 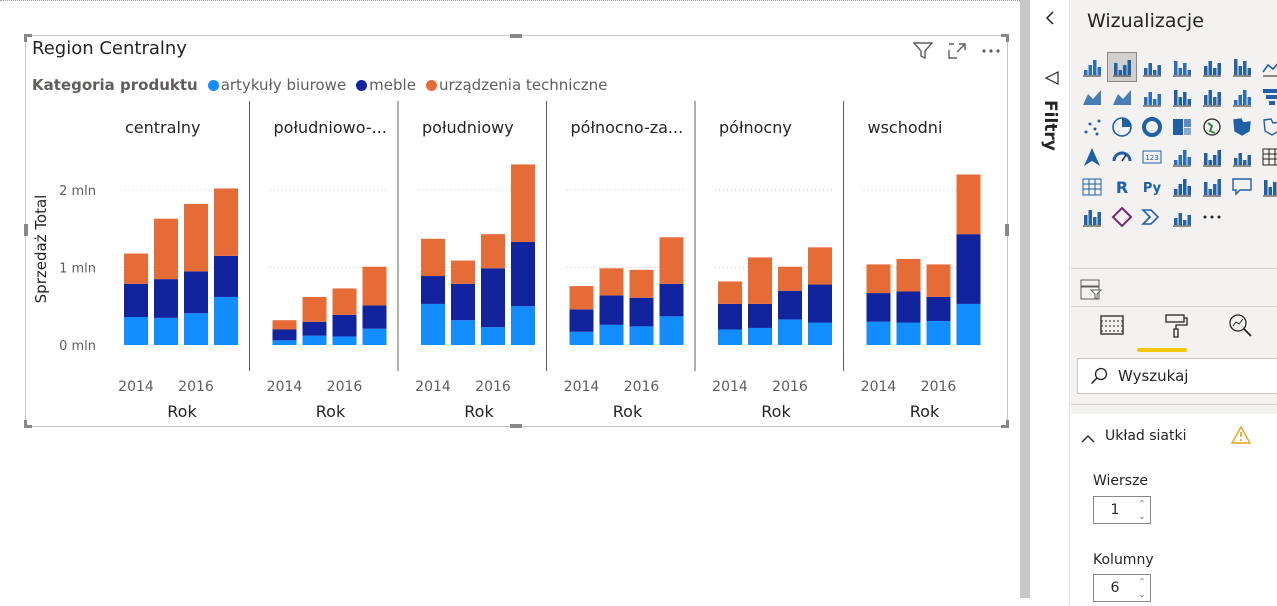 What do you see at coordinates (1122, 187) in the screenshot?
I see `r-visual-icon: R` at bounding box center [1122, 187].